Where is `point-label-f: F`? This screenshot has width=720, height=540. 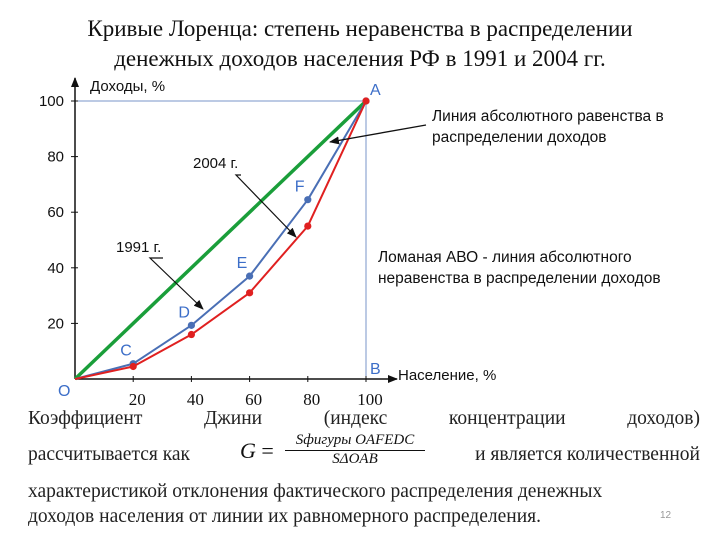 point-label-f: F is located at coordinates (300, 187).